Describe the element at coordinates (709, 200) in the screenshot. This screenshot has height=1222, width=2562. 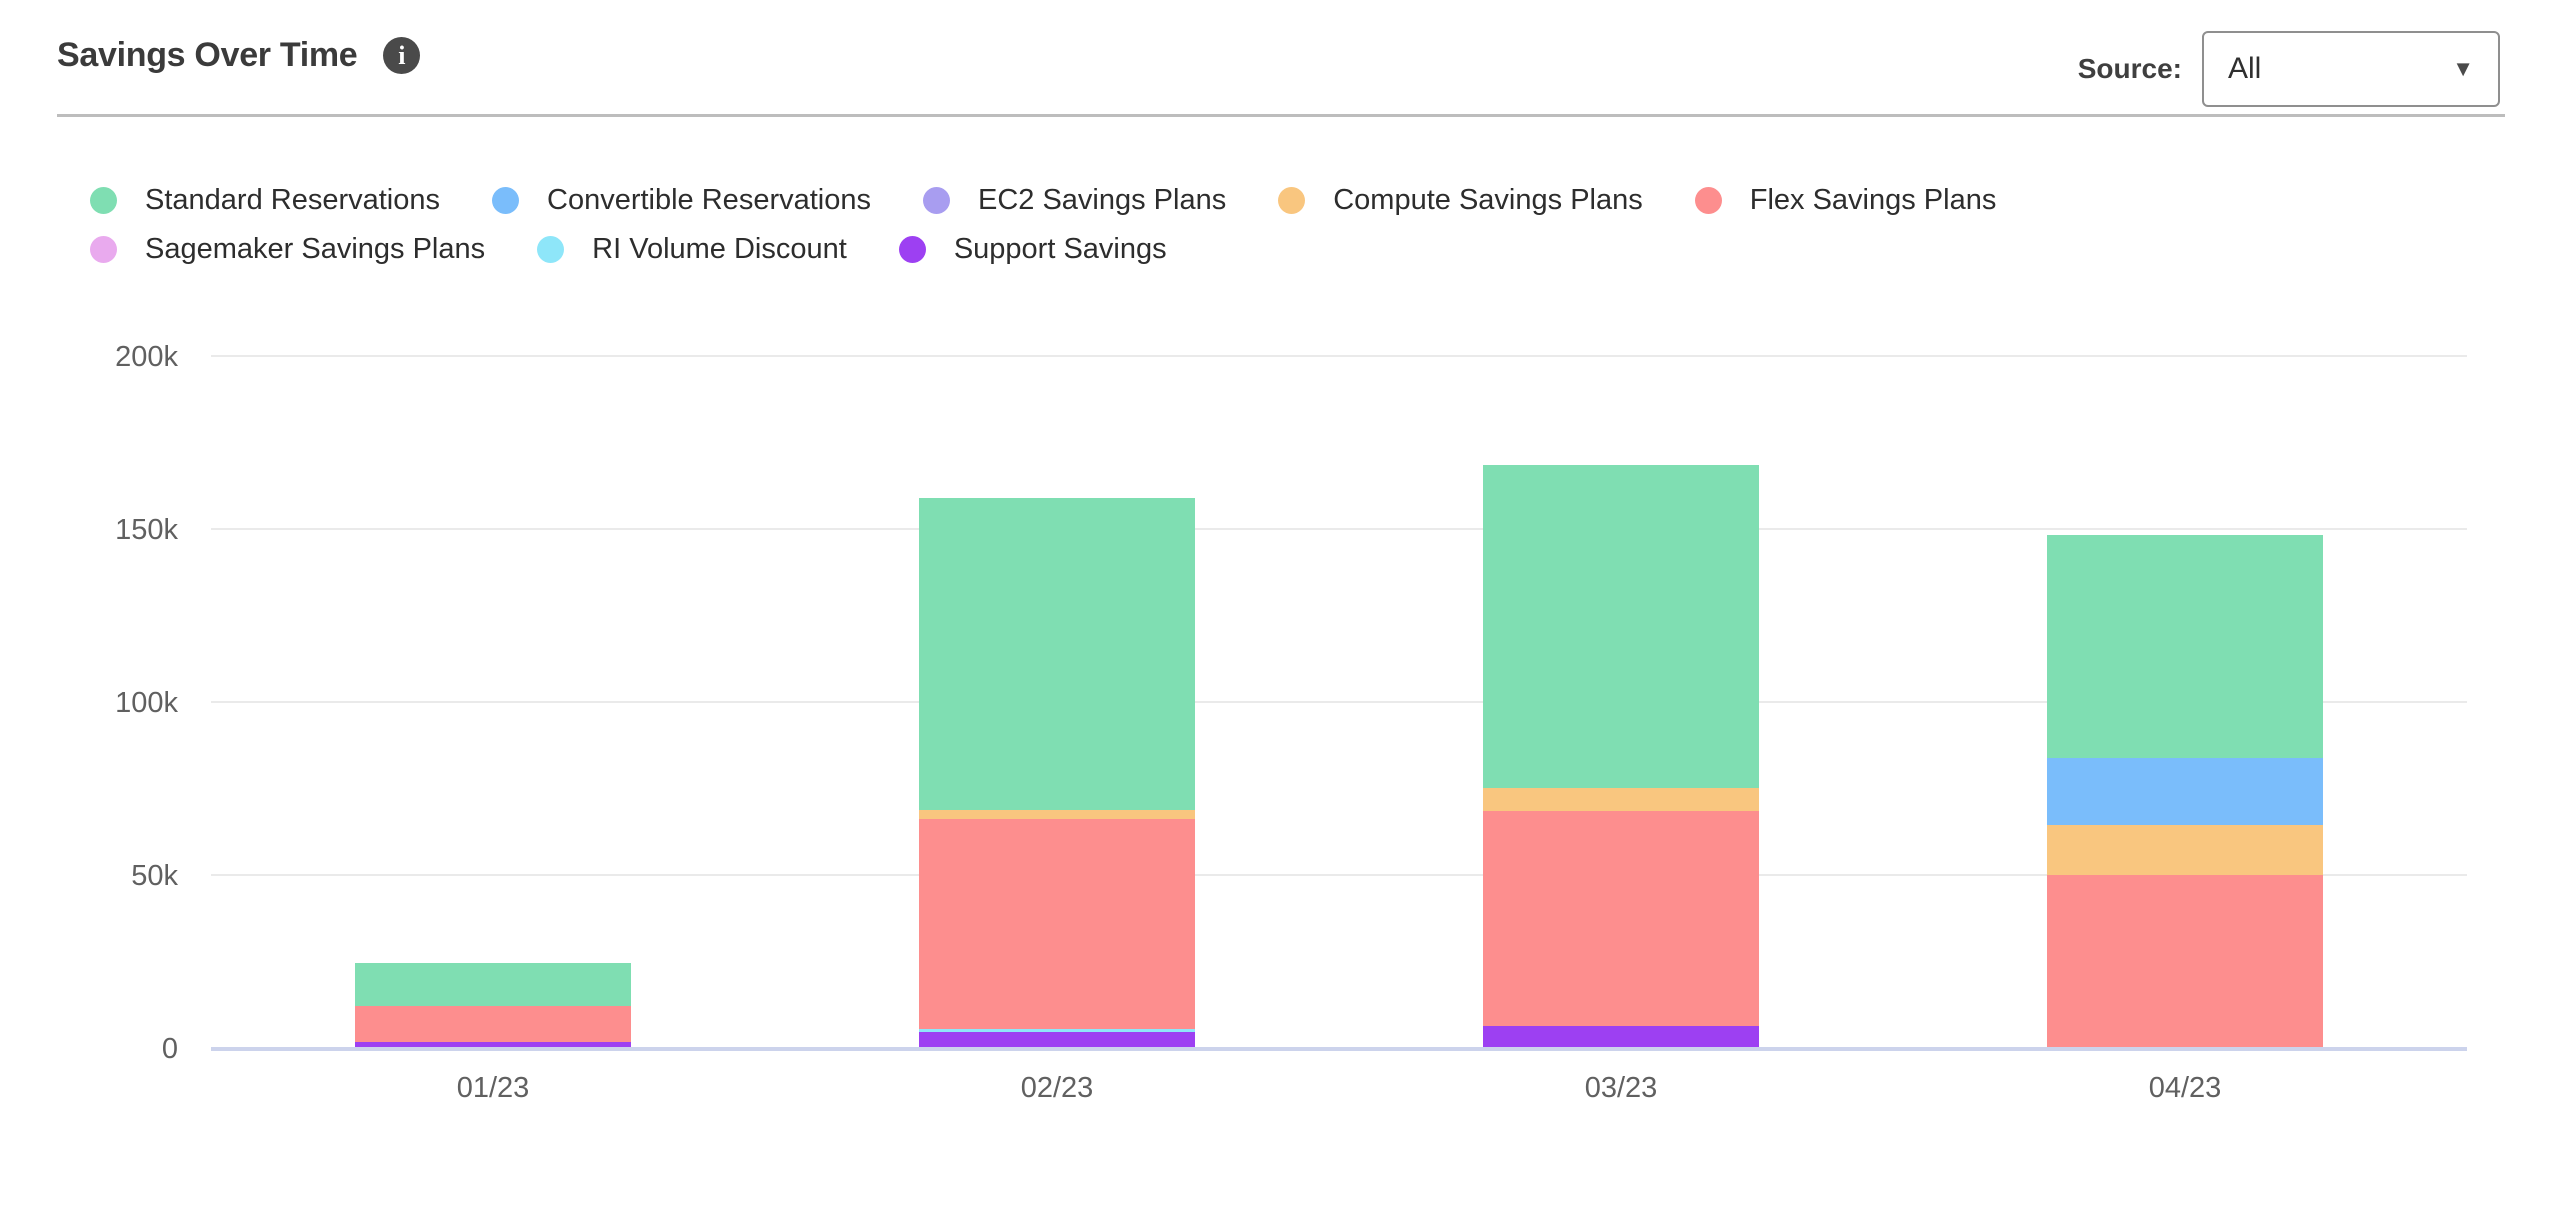
I see `legend-label: Convertible Reservations` at that location.